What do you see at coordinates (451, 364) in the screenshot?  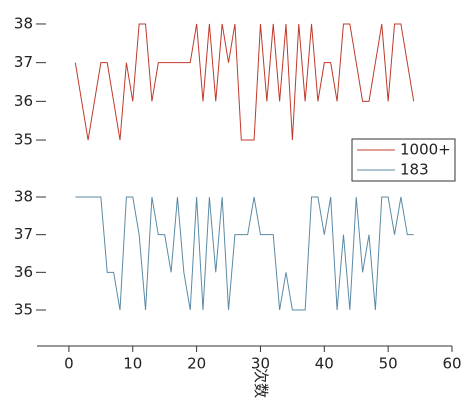 I see `x-tick-label: 60` at bounding box center [451, 364].